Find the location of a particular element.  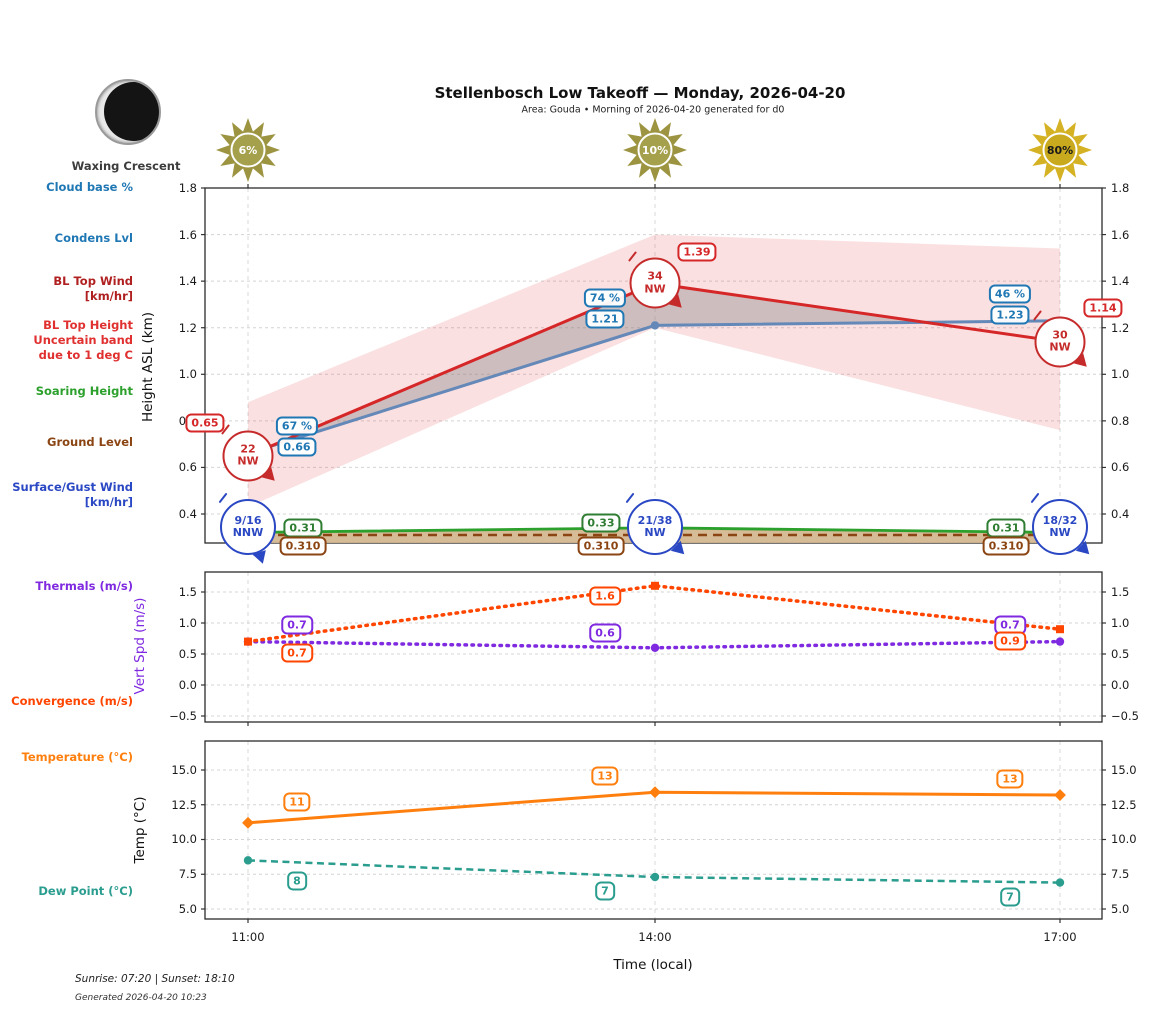

legend-soaring-height-text: Soaring Height is located at coordinates (84, 391).